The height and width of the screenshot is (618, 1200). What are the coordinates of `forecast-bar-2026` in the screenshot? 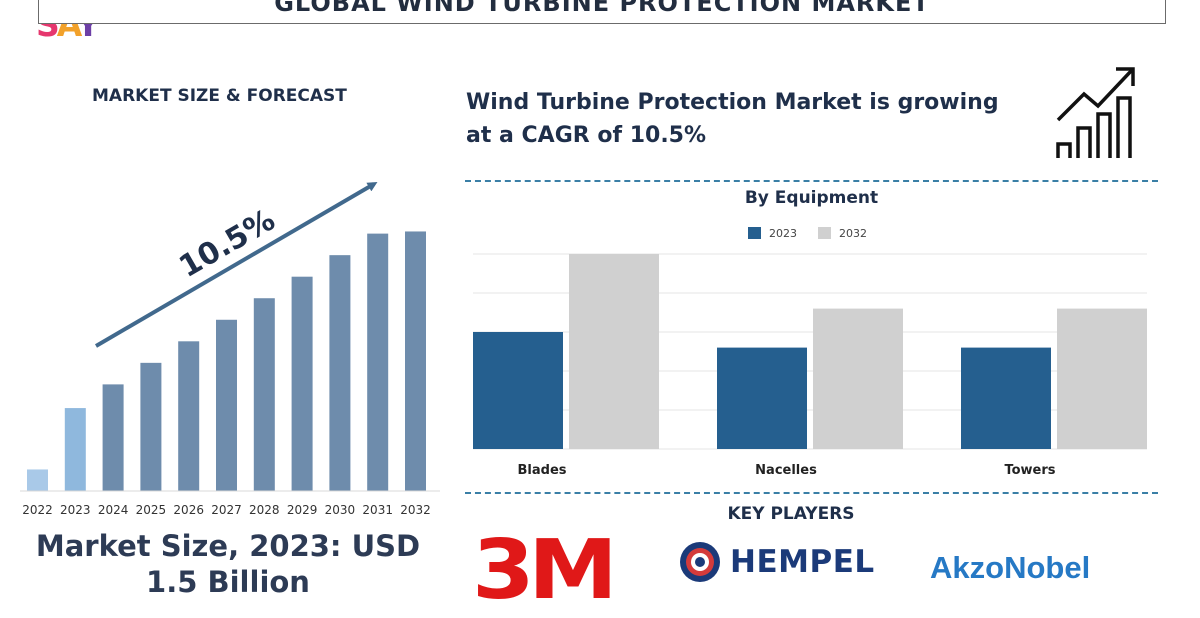 It's located at (189, 416).